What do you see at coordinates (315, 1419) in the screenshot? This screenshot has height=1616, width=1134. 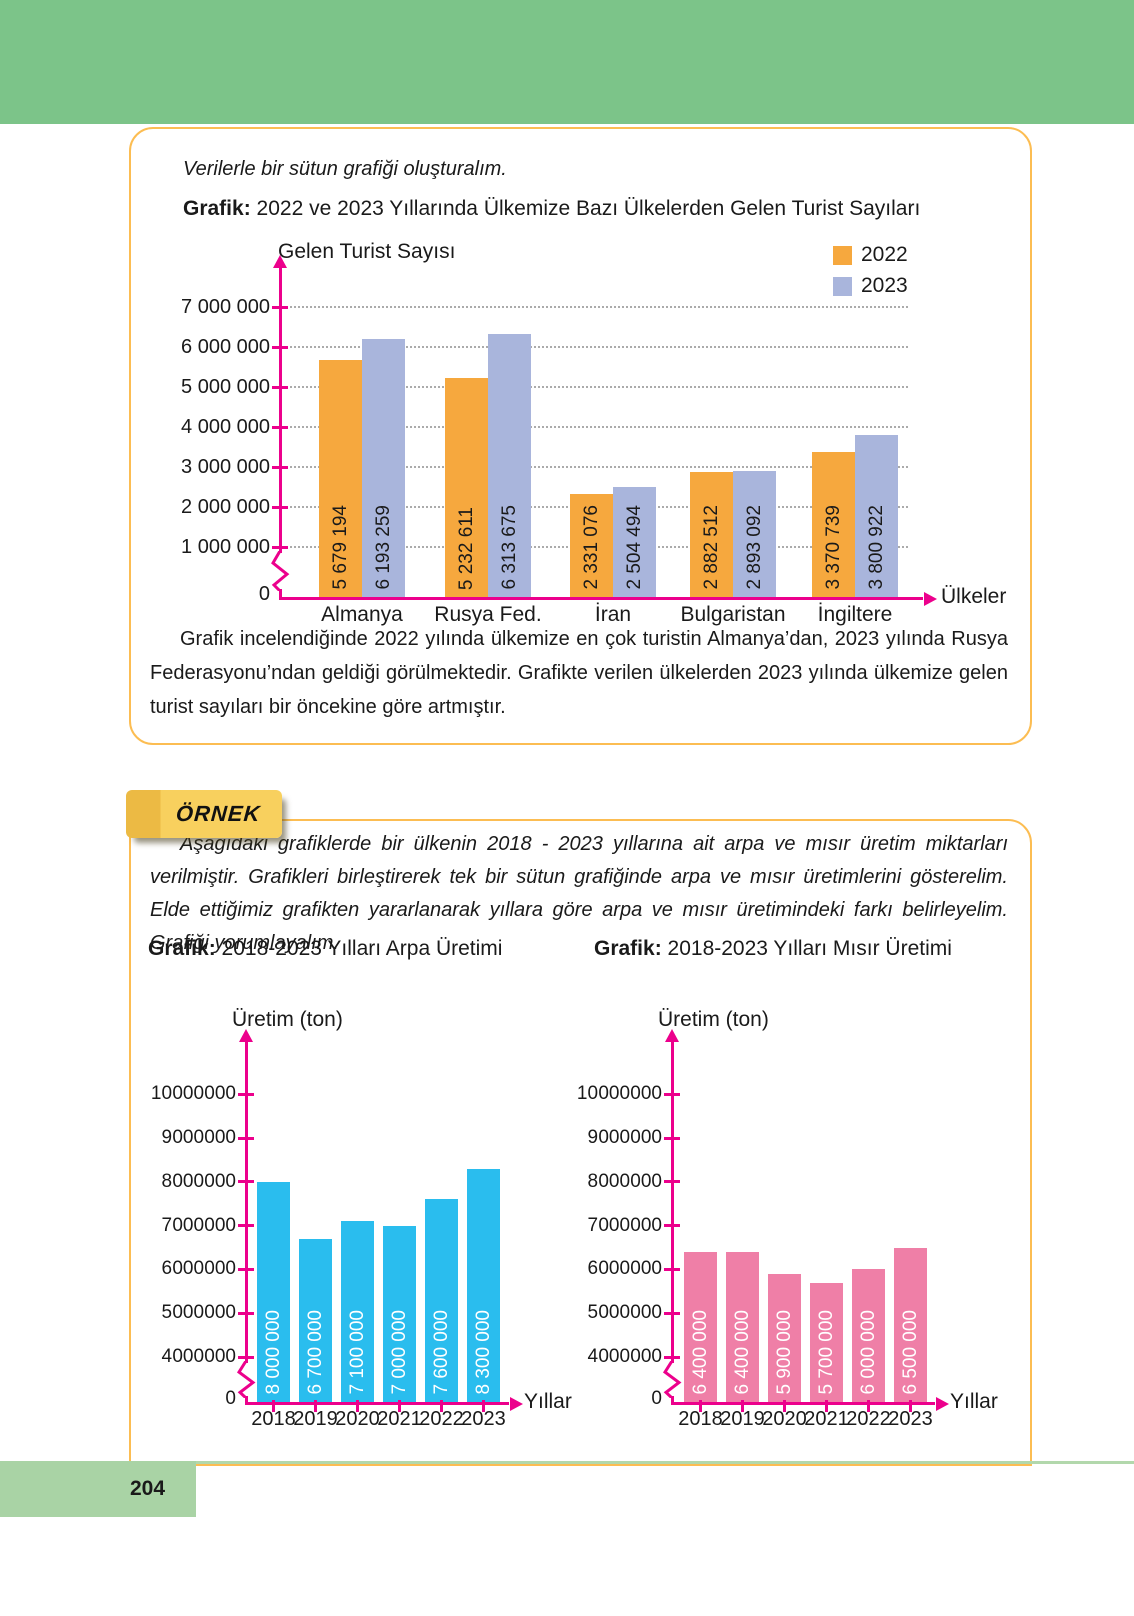 I see `arpa-category-label-2019: 2019` at bounding box center [315, 1419].